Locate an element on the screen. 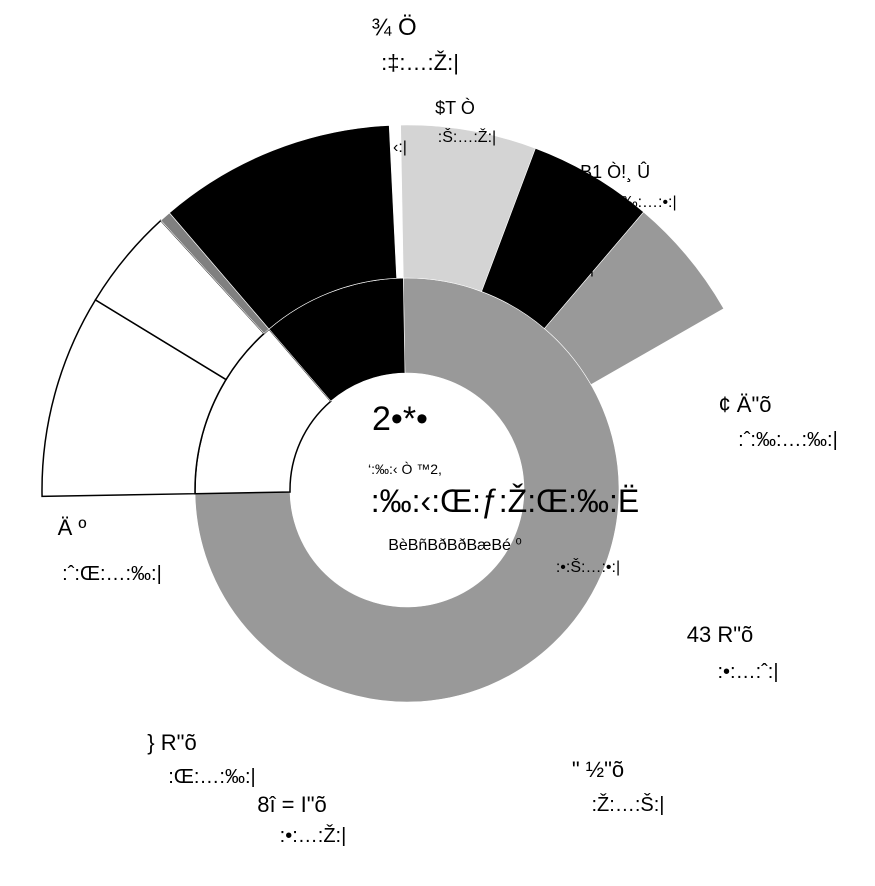 The image size is (875, 886). inner-label-3-name: Ä º is located at coordinates (72, 527).